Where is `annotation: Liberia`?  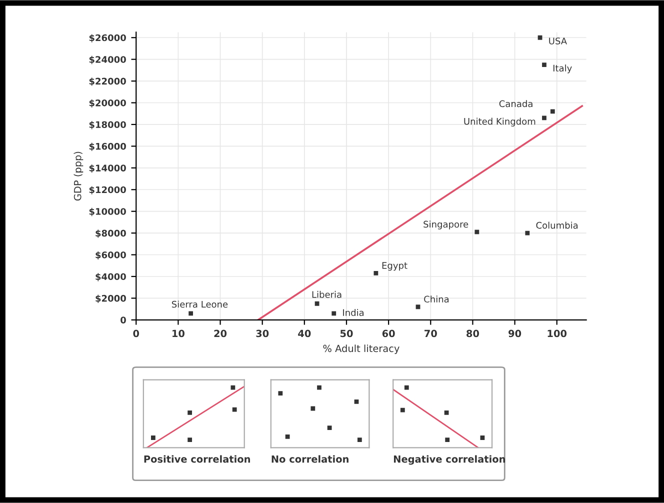 annotation: Liberia is located at coordinates (327, 294).